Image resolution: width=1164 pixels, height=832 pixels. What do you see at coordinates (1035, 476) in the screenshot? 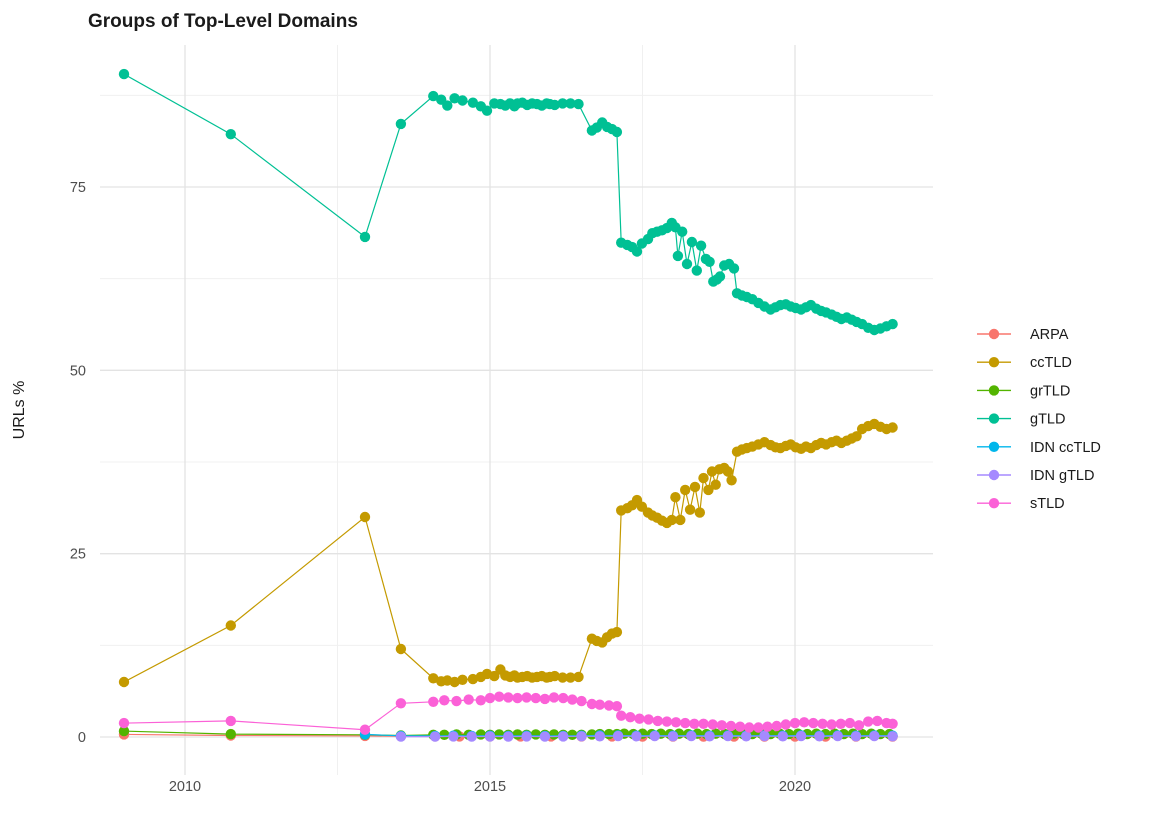
I see `legend-item-idn-gtld: IDN gTLD` at bounding box center [1035, 476].